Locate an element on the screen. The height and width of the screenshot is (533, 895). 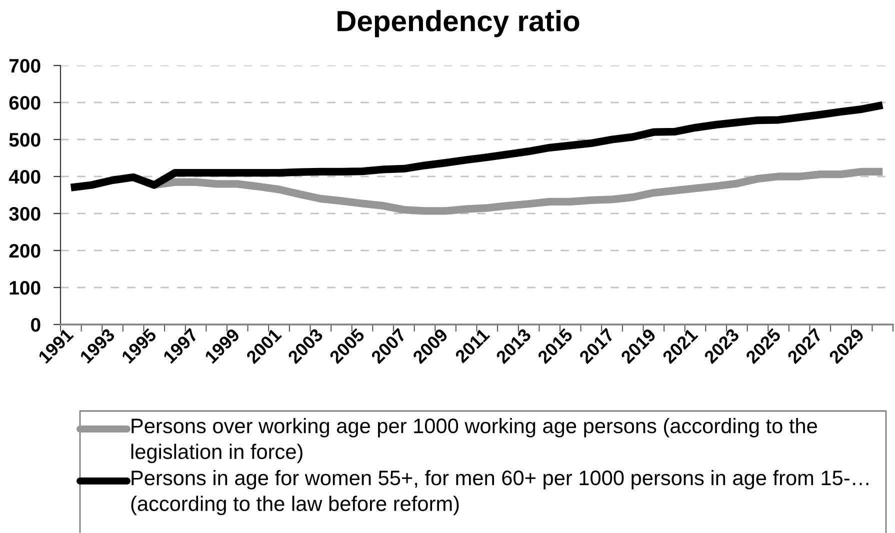
y-tick-label: 600 is located at coordinates (24, 103).